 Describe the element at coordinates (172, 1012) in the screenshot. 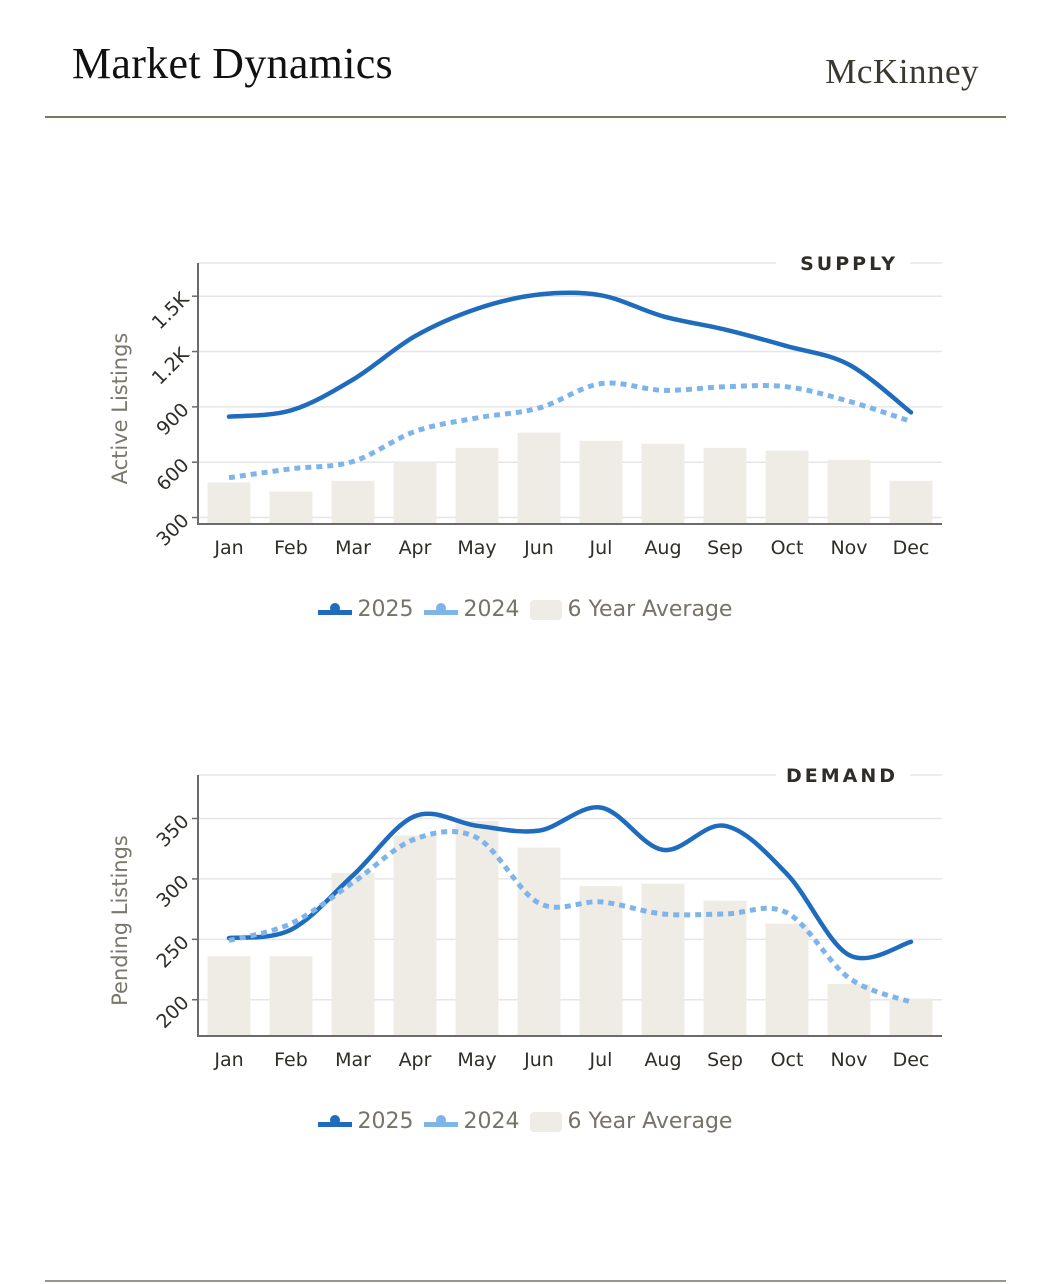

I see `y-tick-label: 200` at that location.